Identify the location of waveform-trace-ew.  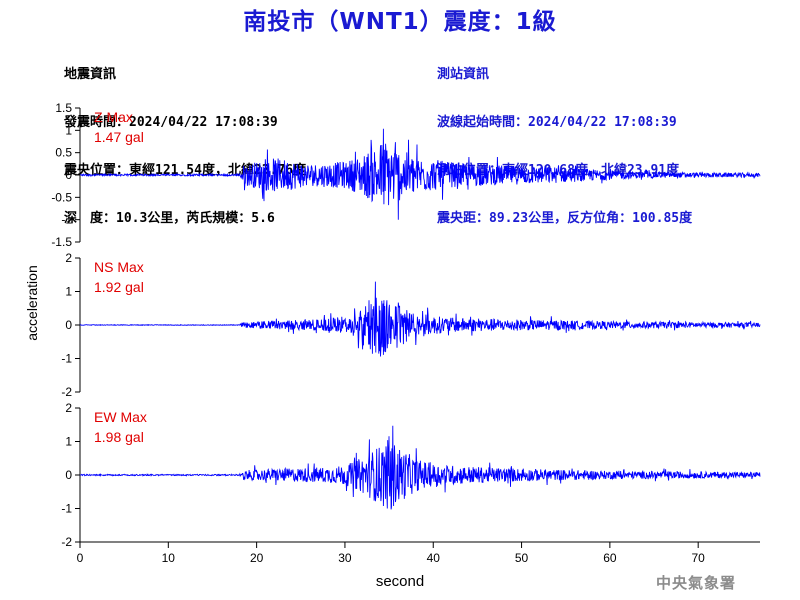
(420, 467).